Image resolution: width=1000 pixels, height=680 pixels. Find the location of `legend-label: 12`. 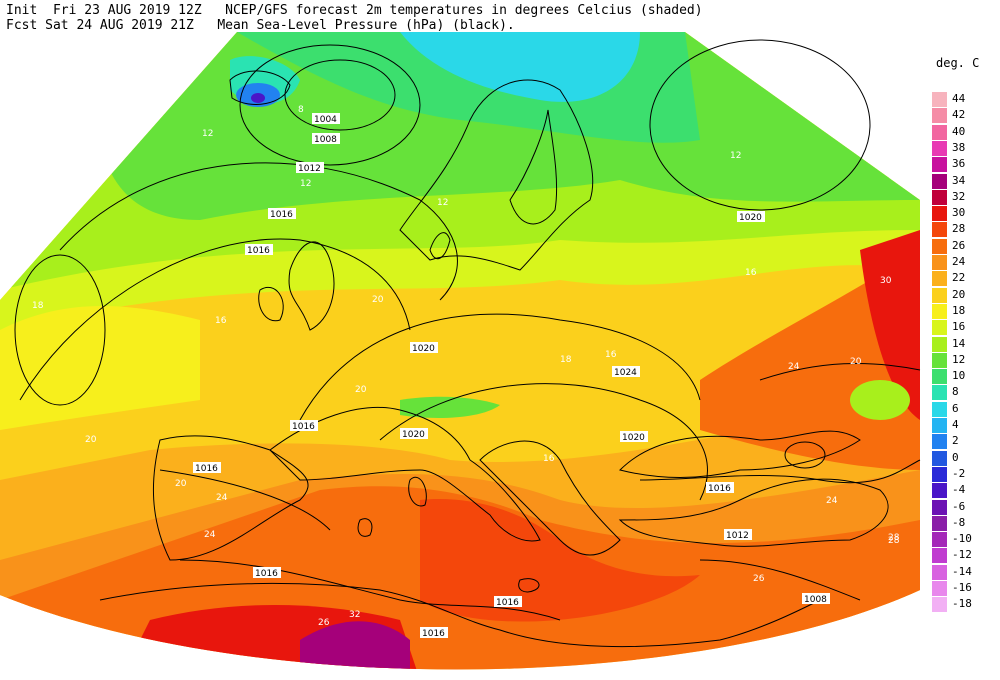

legend-label: 12 is located at coordinates (959, 359).